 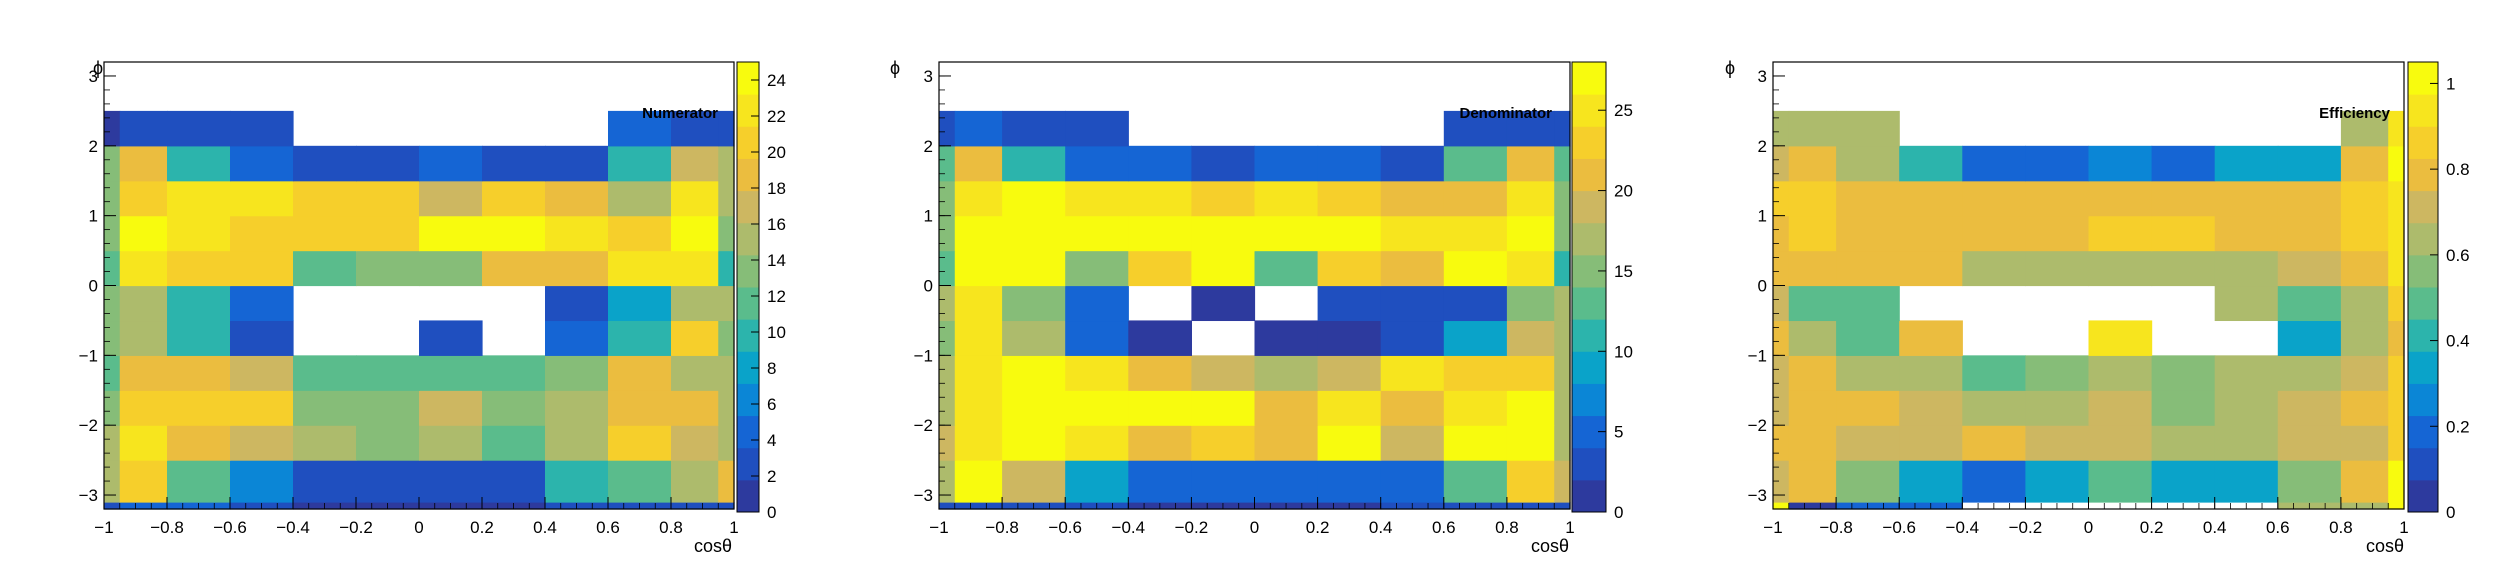 I want to click on efficiency-y-tick-label: 3, so click(x=1762, y=76).